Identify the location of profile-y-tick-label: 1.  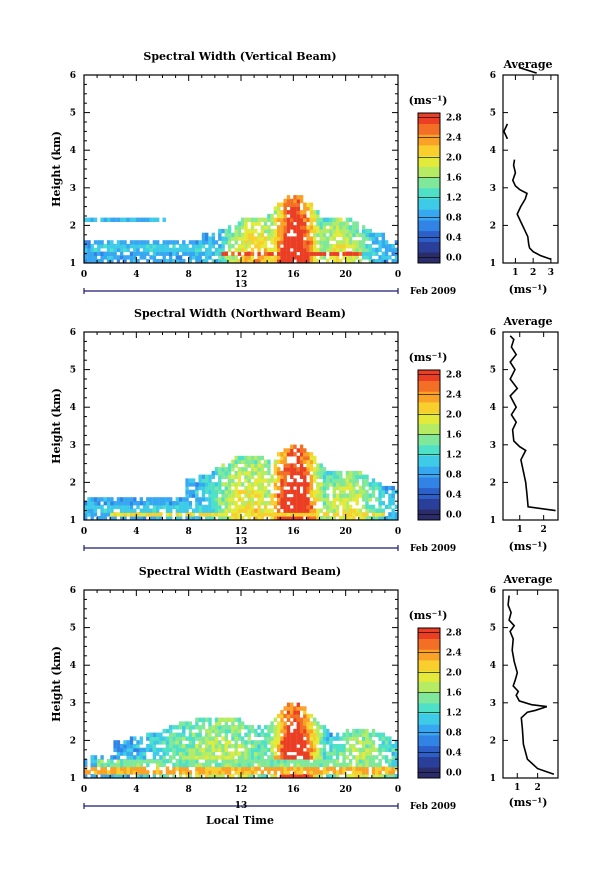
(493, 264).